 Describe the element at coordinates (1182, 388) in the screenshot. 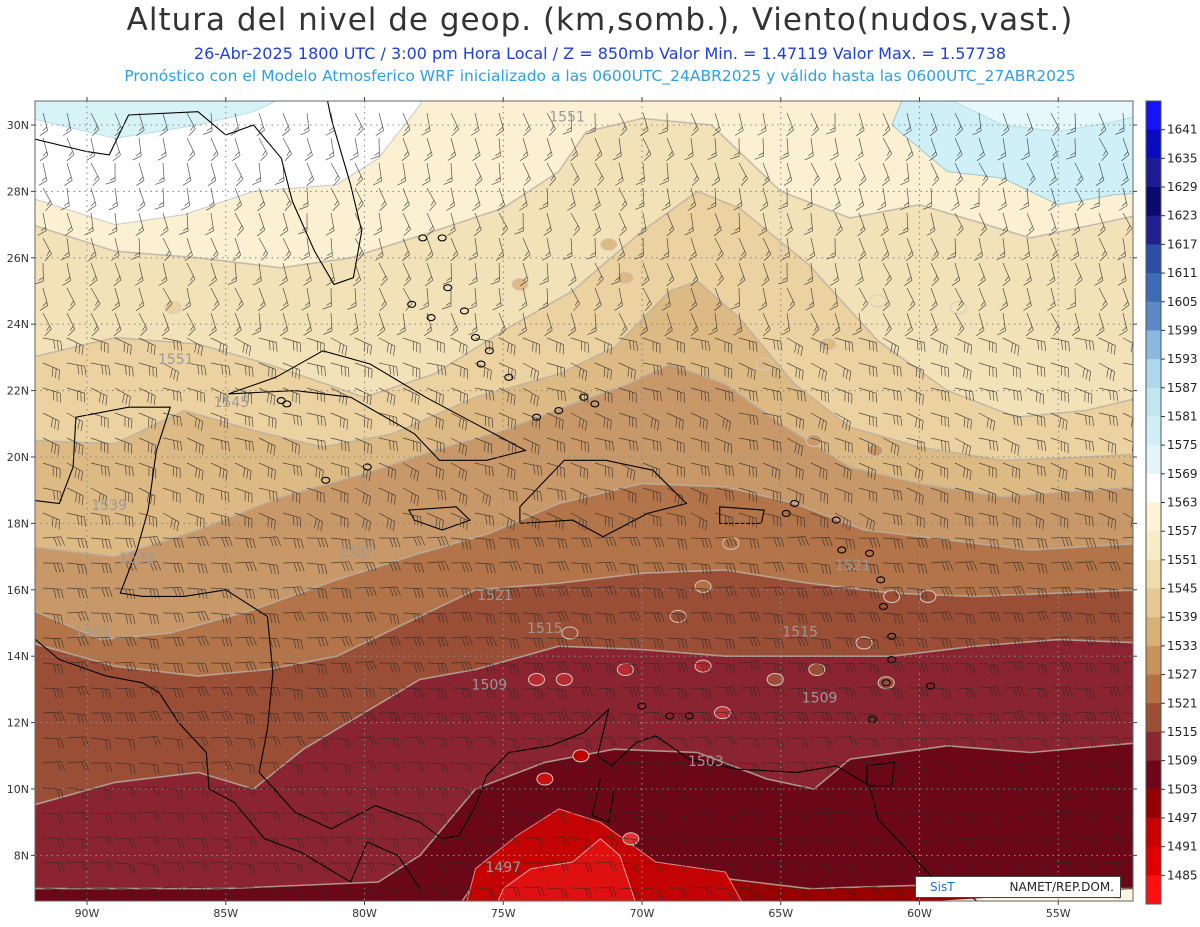

I see `colorbar-label: 1587` at that location.